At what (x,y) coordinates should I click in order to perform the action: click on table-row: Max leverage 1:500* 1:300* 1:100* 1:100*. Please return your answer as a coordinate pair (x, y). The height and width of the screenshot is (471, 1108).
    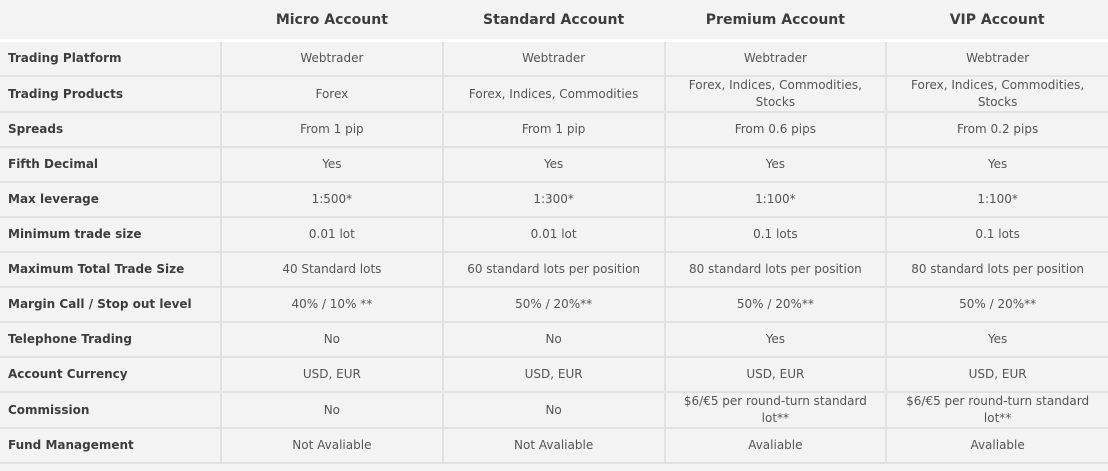
    Looking at the image, I should click on (554, 200).